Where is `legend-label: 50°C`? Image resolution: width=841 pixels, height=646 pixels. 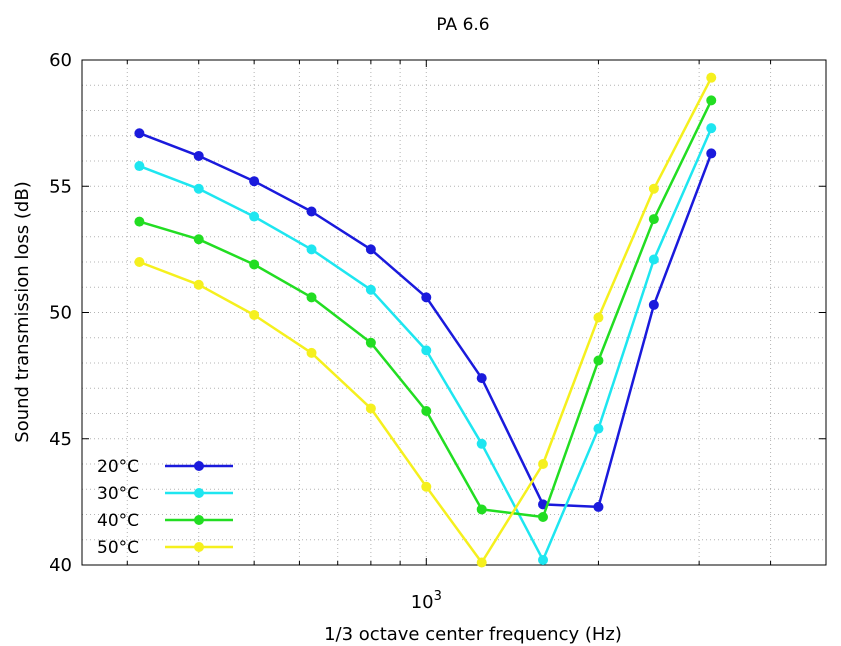
legend-label: 50°C is located at coordinates (118, 548).